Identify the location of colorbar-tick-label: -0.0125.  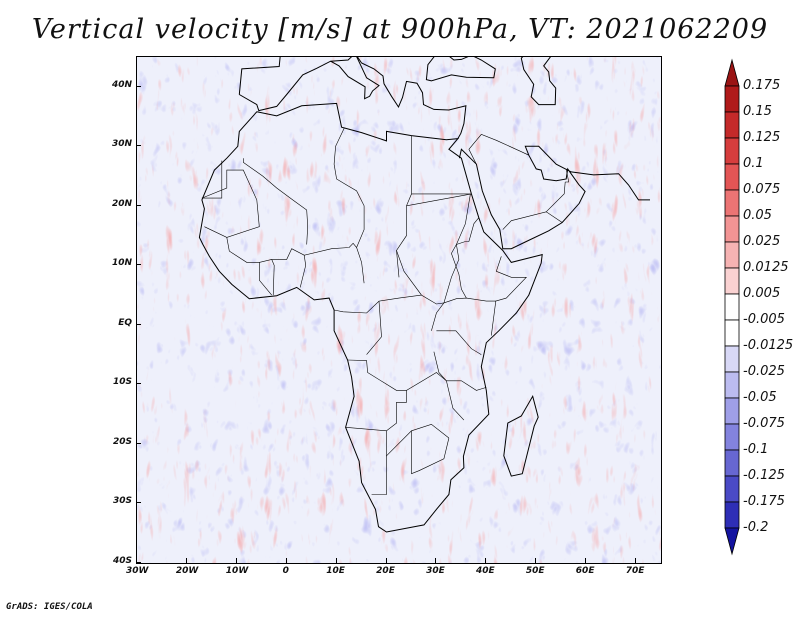
(768, 345).